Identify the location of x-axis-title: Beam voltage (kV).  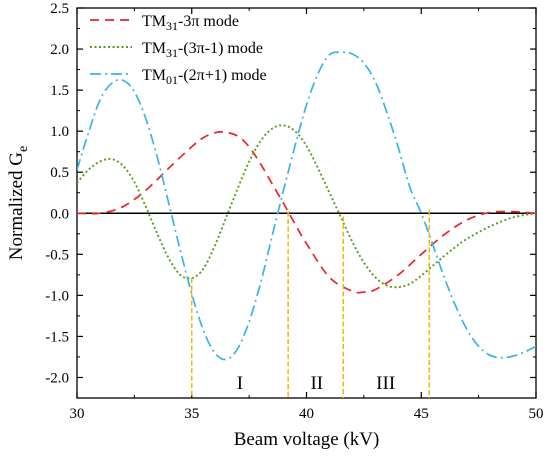
(307, 439).